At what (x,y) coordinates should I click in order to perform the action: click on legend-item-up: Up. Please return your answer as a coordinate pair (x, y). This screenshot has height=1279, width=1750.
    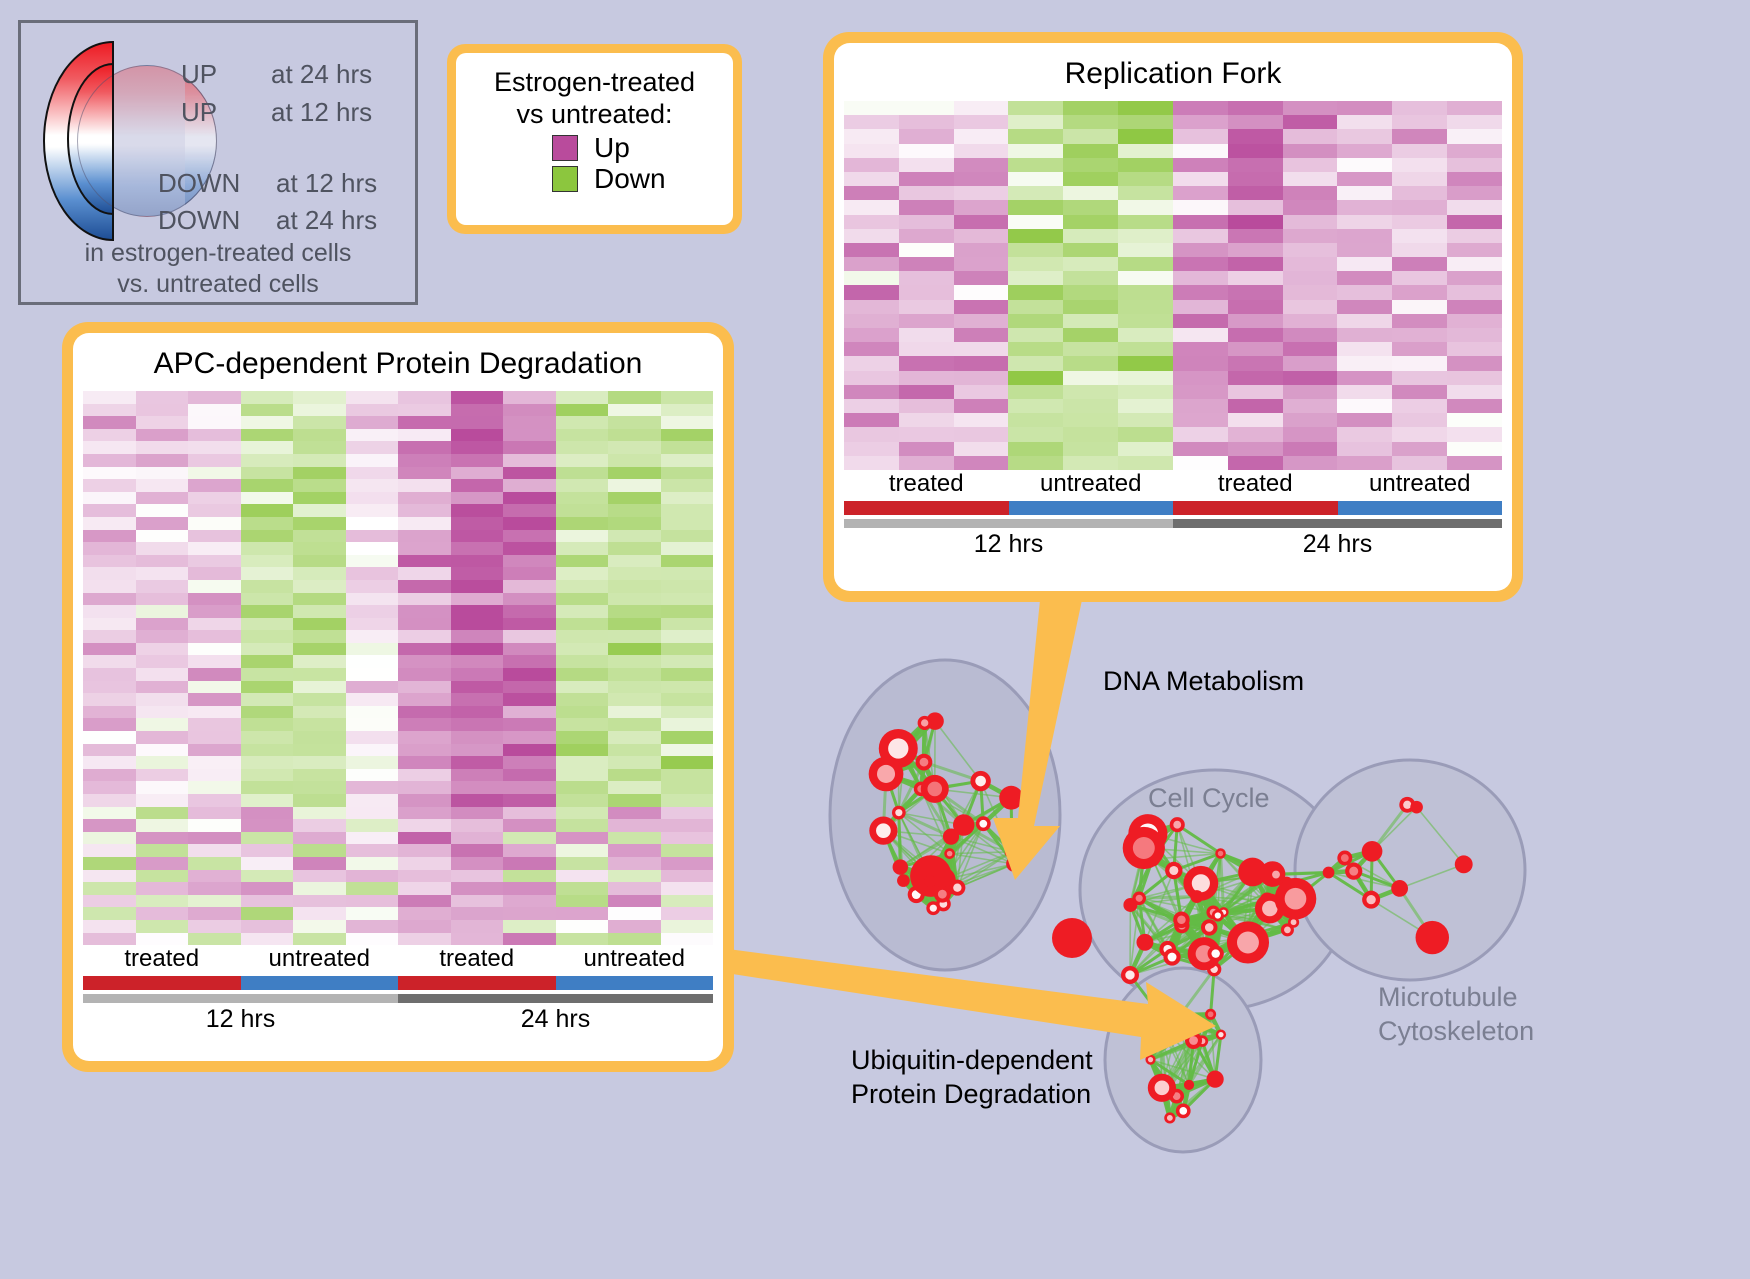
    Looking at the image, I should click on (637, 147).